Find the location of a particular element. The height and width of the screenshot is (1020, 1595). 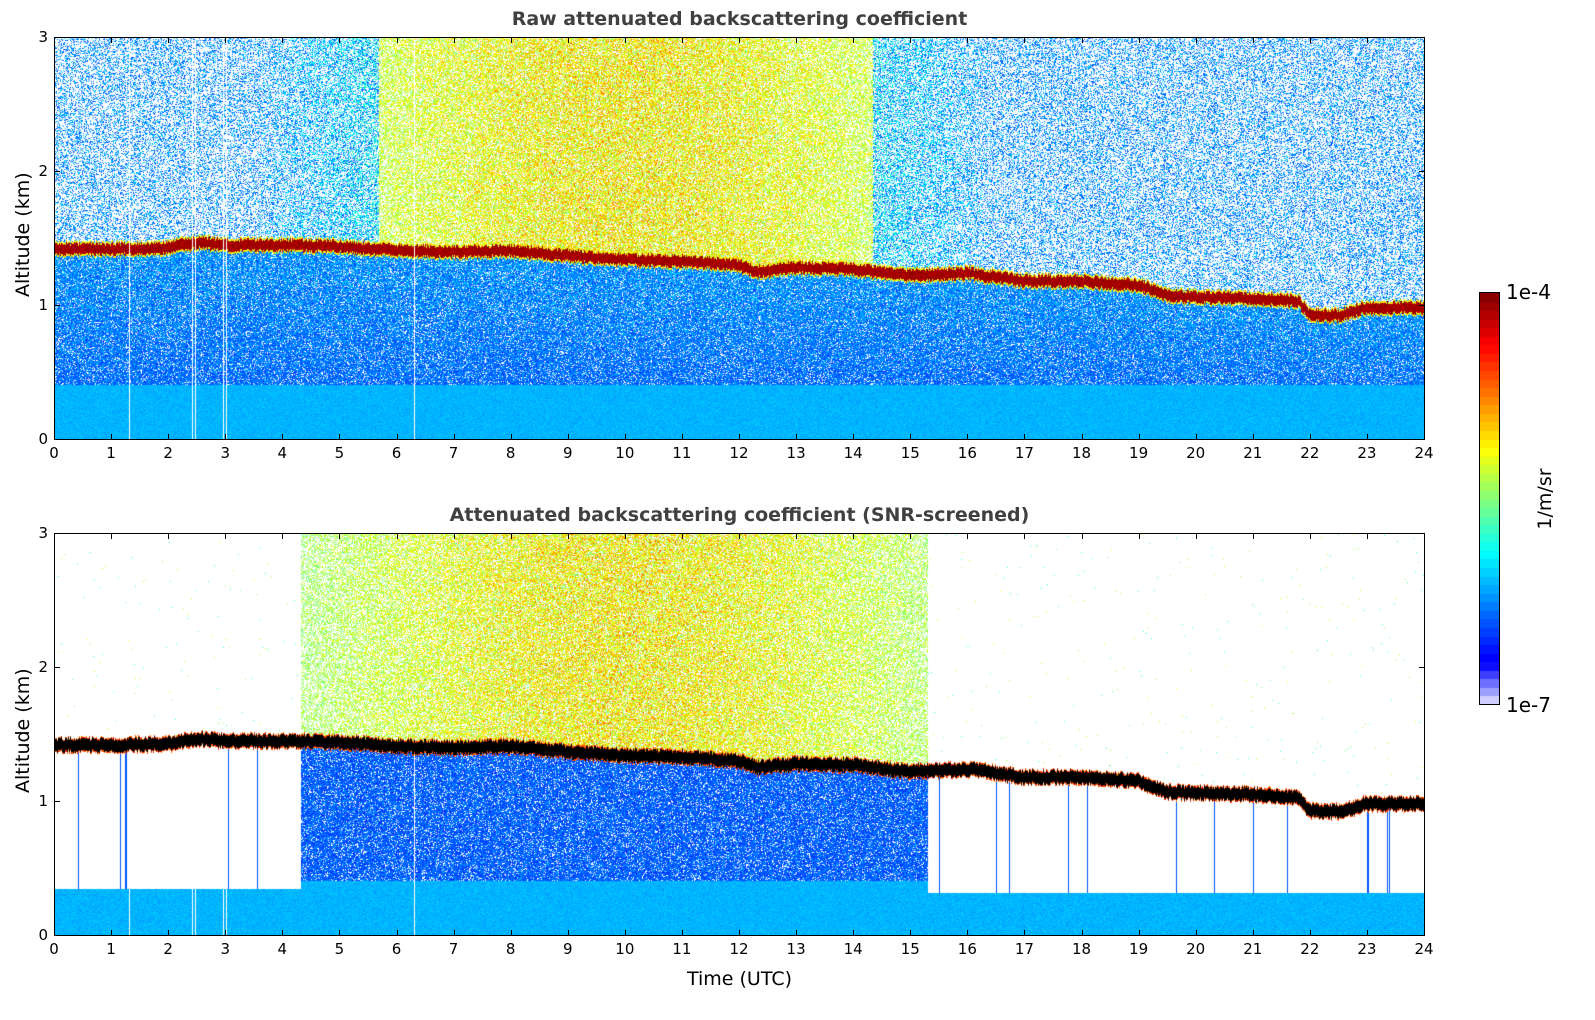

x-tick-label: 12 is located at coordinates (739, 453).